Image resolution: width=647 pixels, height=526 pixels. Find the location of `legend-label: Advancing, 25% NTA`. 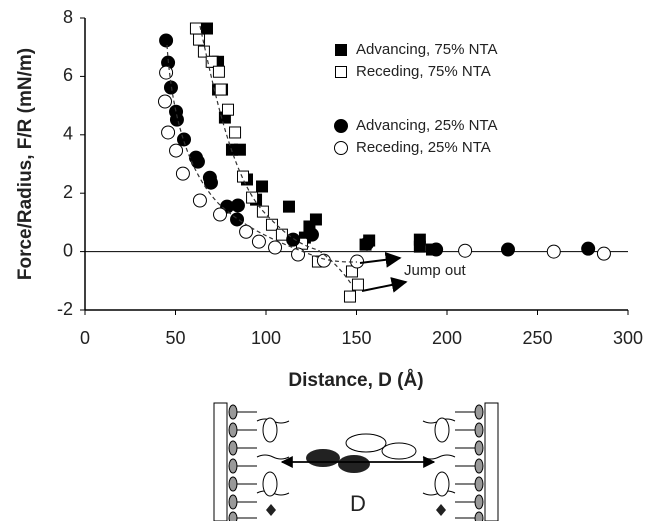

legend-label: Advancing, 25% NTA is located at coordinates (426, 125).